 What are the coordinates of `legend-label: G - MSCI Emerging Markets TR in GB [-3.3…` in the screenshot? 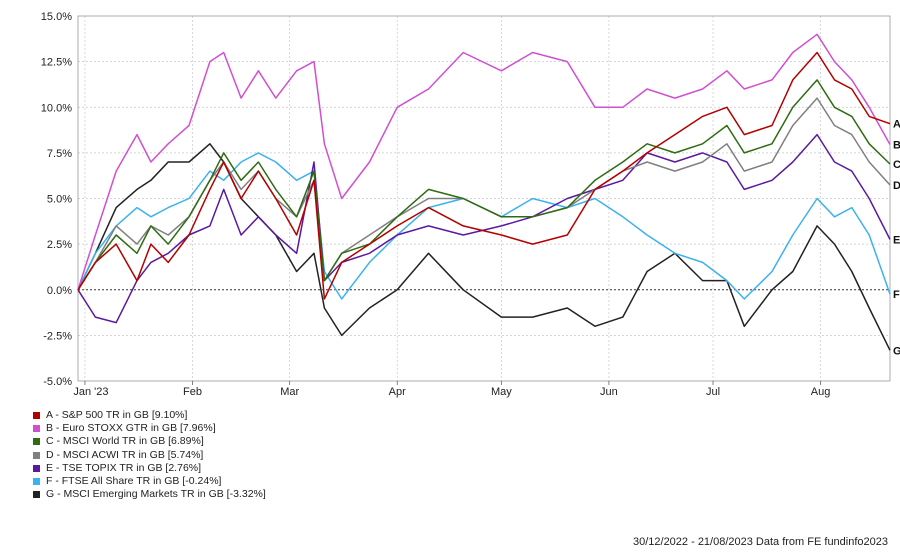 It's located at (156, 494).